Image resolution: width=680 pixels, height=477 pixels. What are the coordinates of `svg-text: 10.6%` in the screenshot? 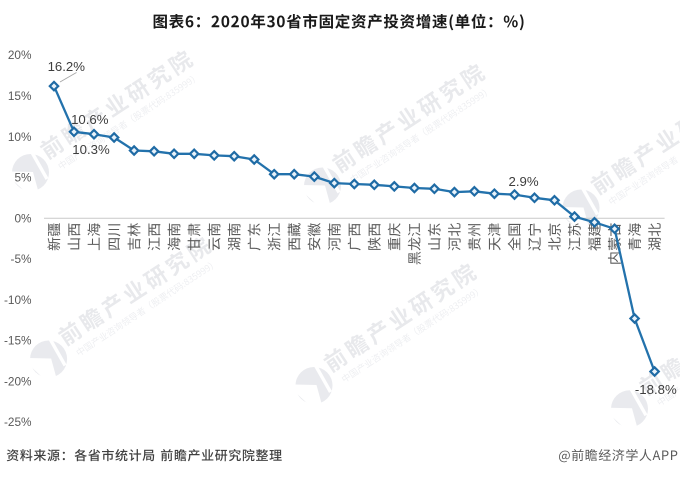 It's located at (90, 119).